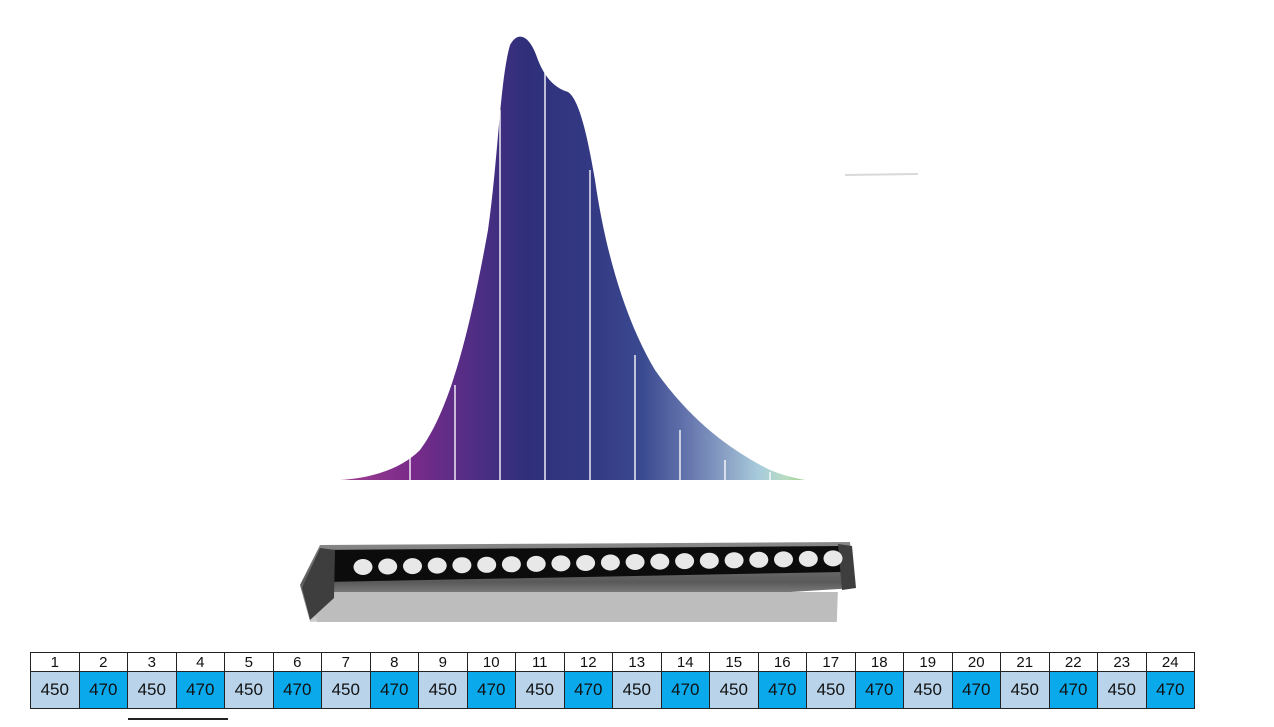  Describe the element at coordinates (55, 662) in the screenshot. I see `channel-number-cell: 1` at that location.